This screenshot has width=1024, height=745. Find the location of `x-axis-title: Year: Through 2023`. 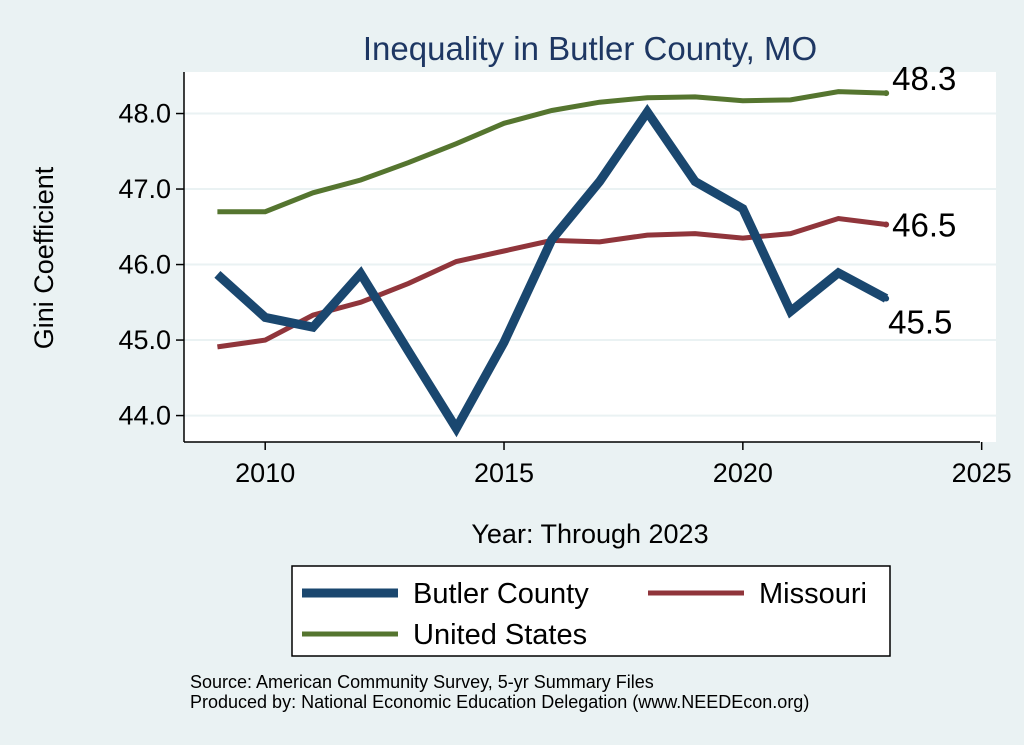

x-axis-title: Year: Through 2023 is located at coordinates (589, 534).